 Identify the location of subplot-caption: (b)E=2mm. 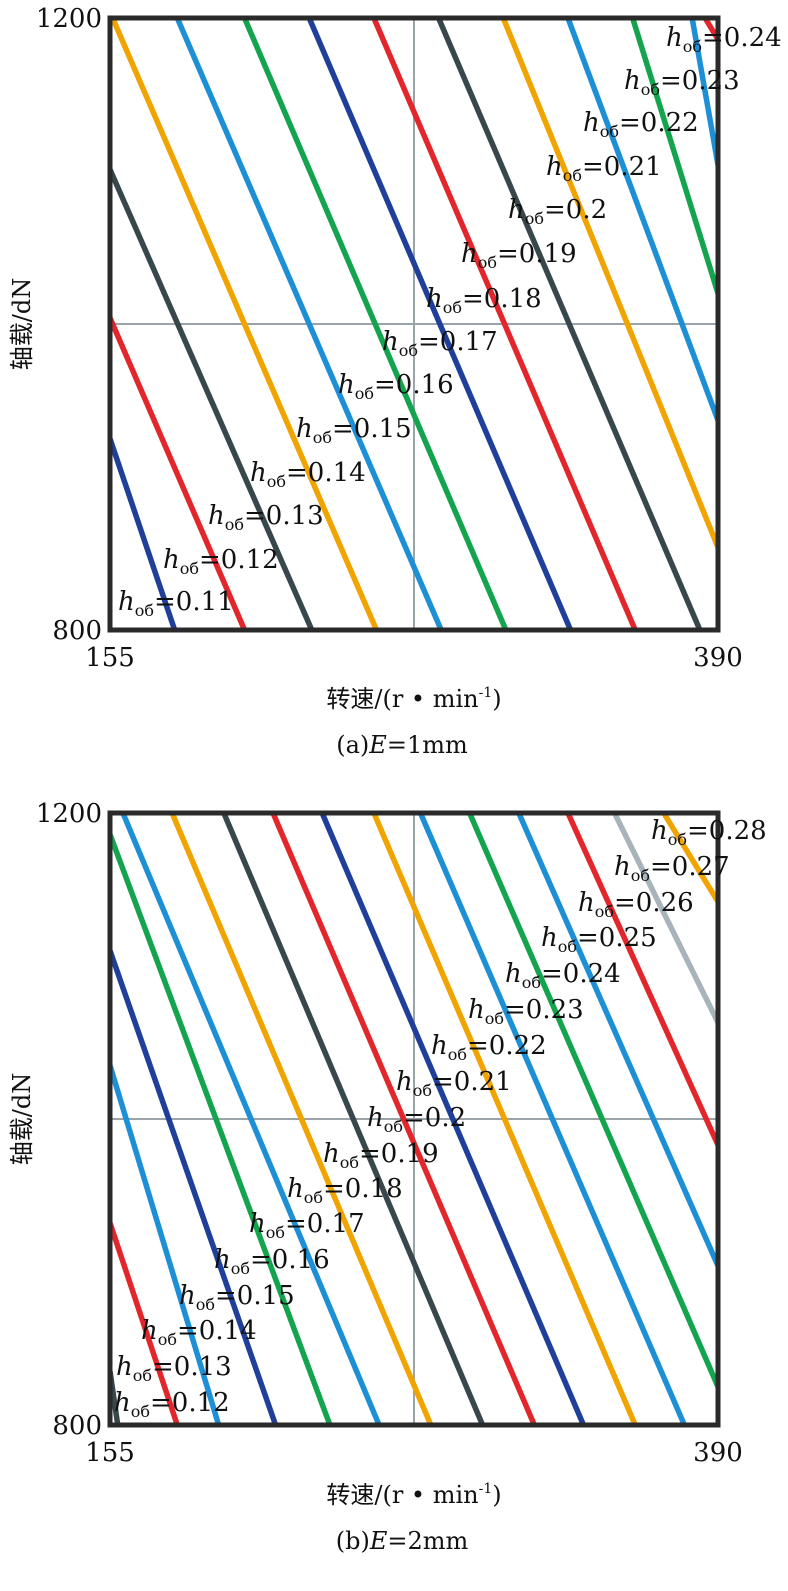
(402, 1541).